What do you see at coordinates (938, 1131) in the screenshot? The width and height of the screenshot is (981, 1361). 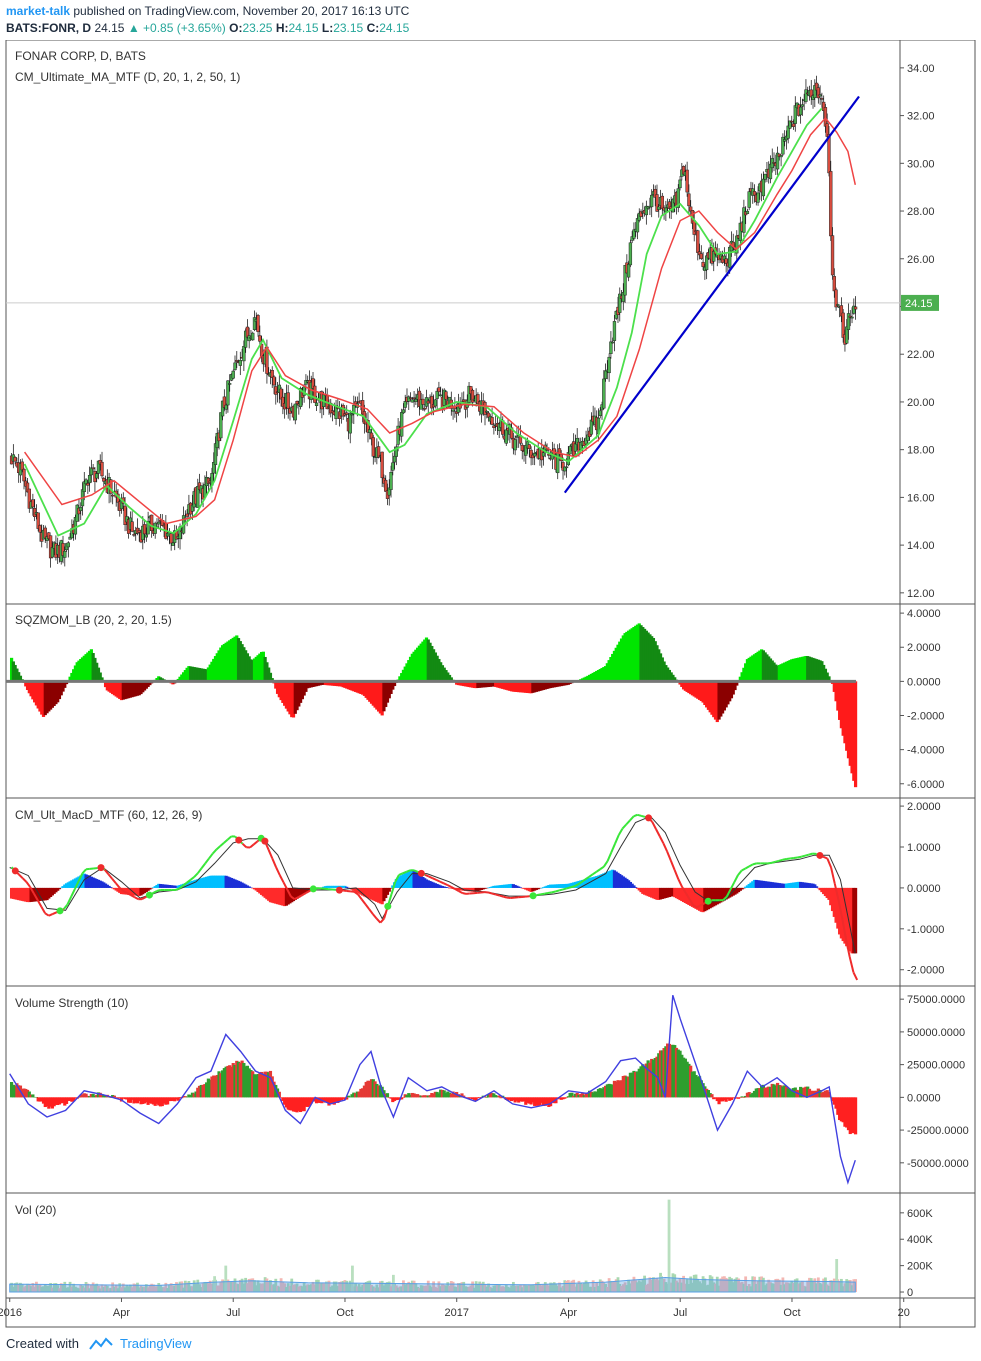 I see `y-tick-label: -25000.0000` at bounding box center [938, 1131].